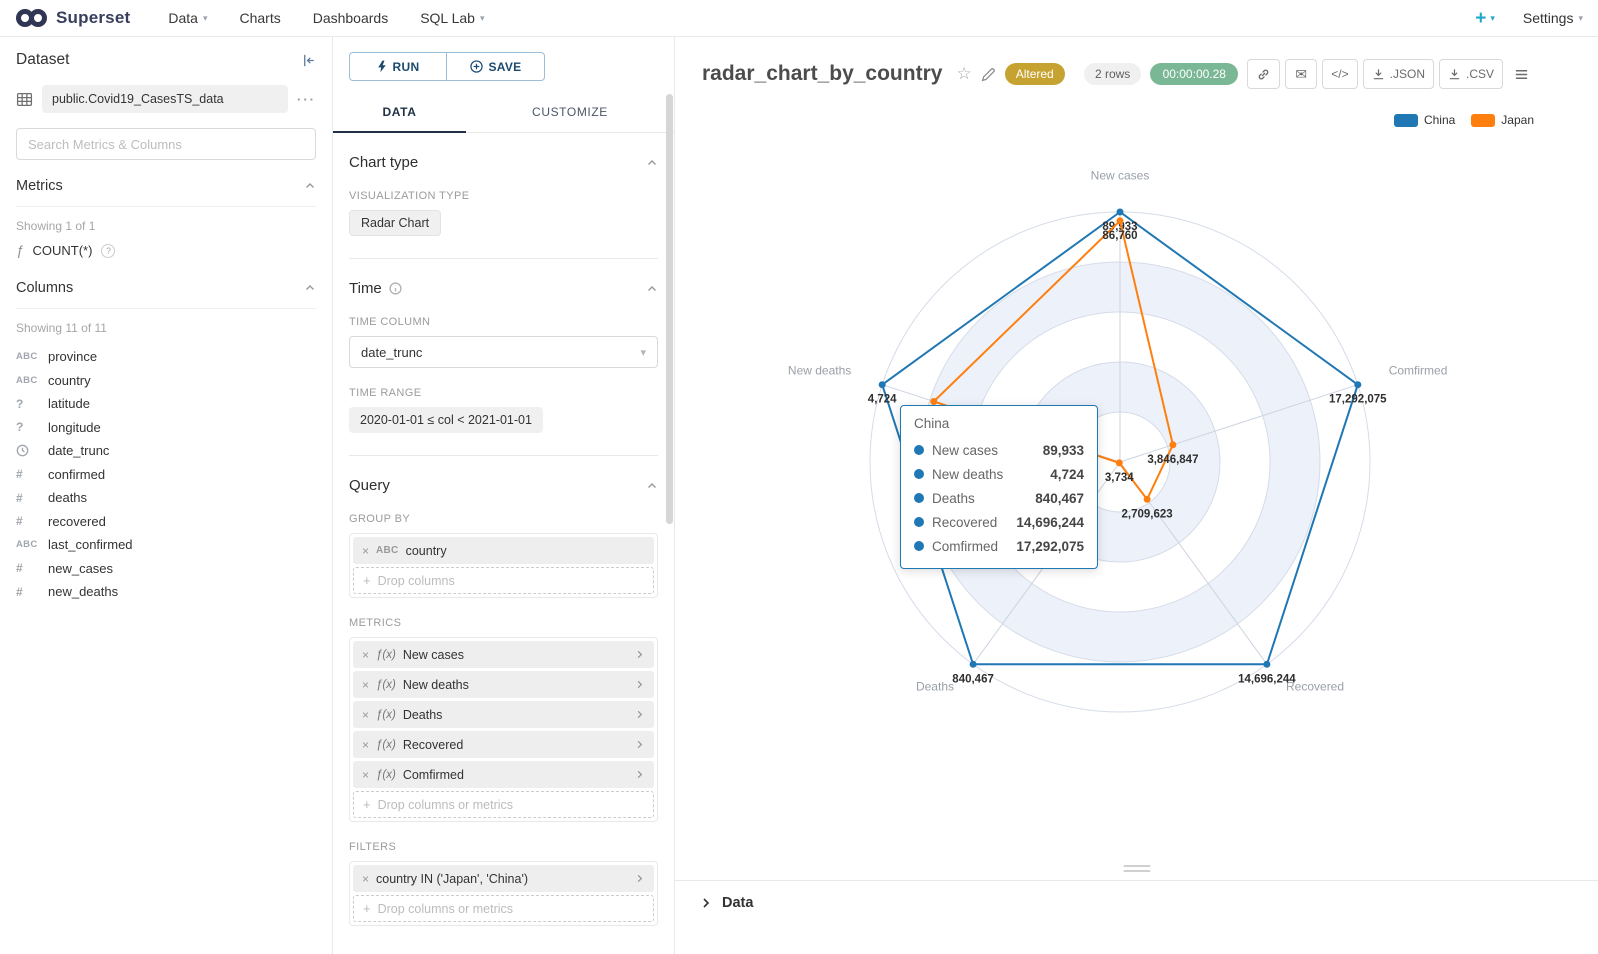 The width and height of the screenshot is (1598, 954). Describe the element at coordinates (166, 569) in the screenshot. I see `column-item: # new_cases` at that location.